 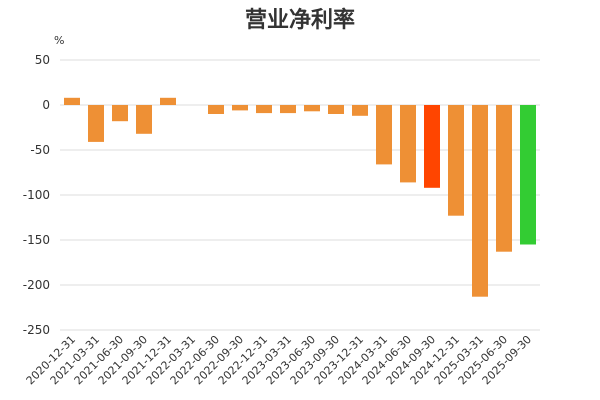 What do you see at coordinates (46, 105) in the screenshot?
I see `y-tick-label: 0` at bounding box center [46, 105].